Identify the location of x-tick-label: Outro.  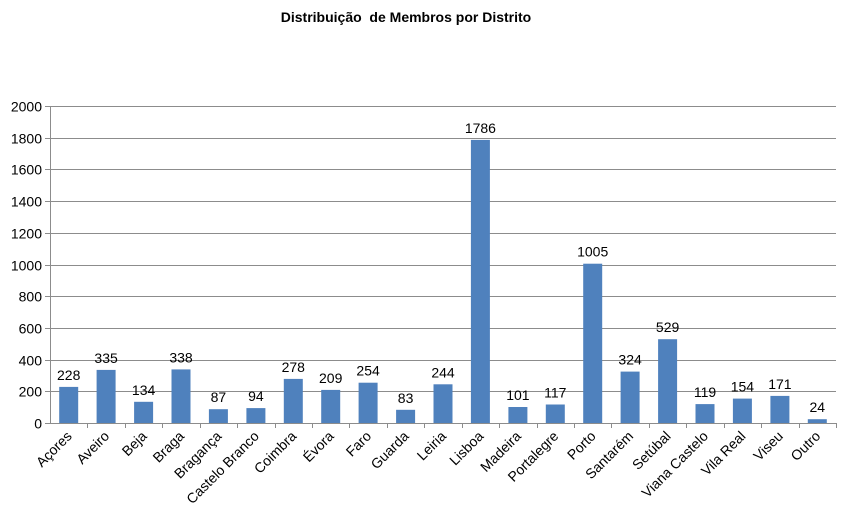
(805, 446).